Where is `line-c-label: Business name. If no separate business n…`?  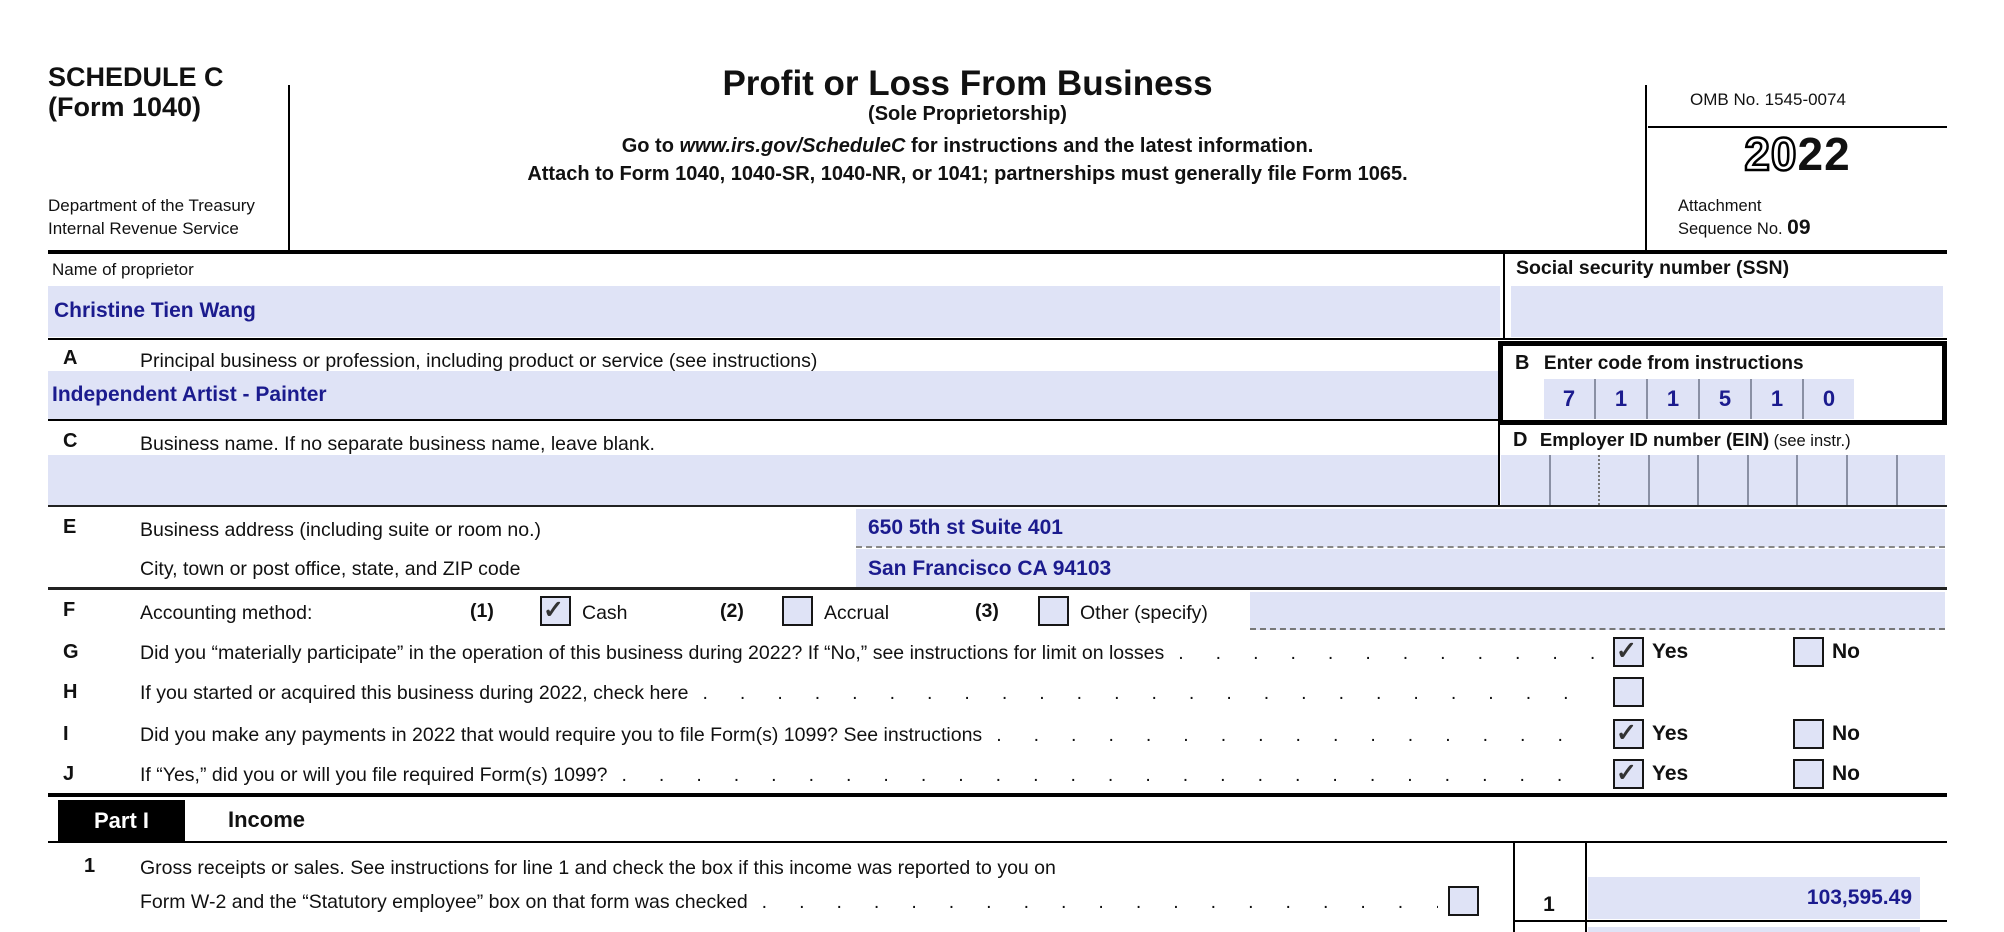 line-c-label: Business name. If no separate business n… is located at coordinates (397, 444).